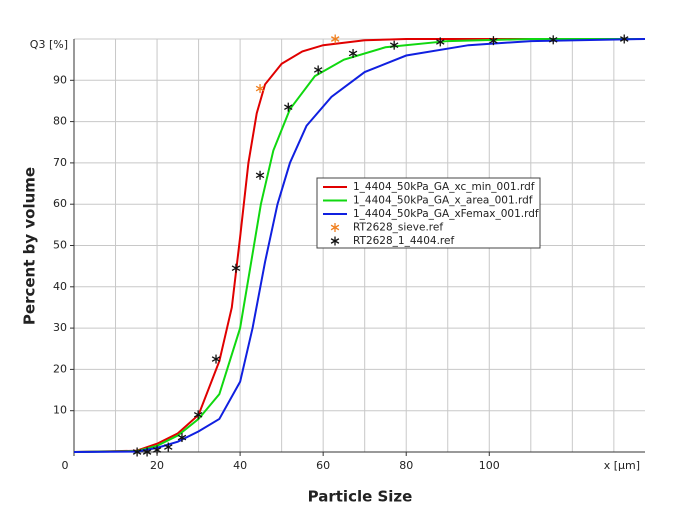  I want to click on y-tick-label: 60, so click(60, 203).